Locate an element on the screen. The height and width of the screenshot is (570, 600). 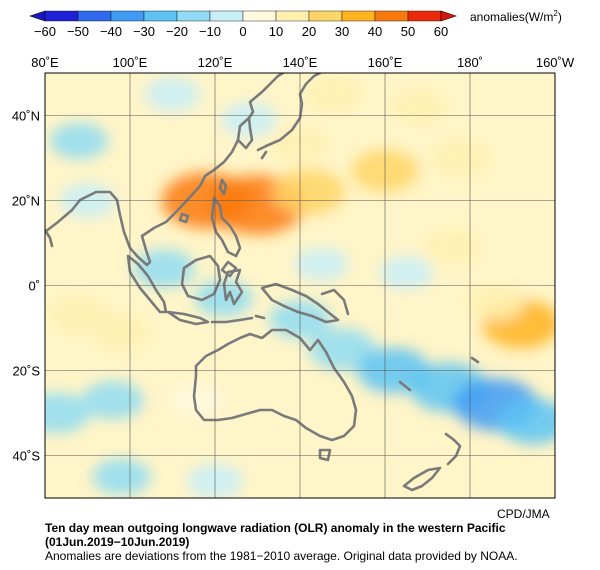
fiji-coastline is located at coordinates (475, 360).